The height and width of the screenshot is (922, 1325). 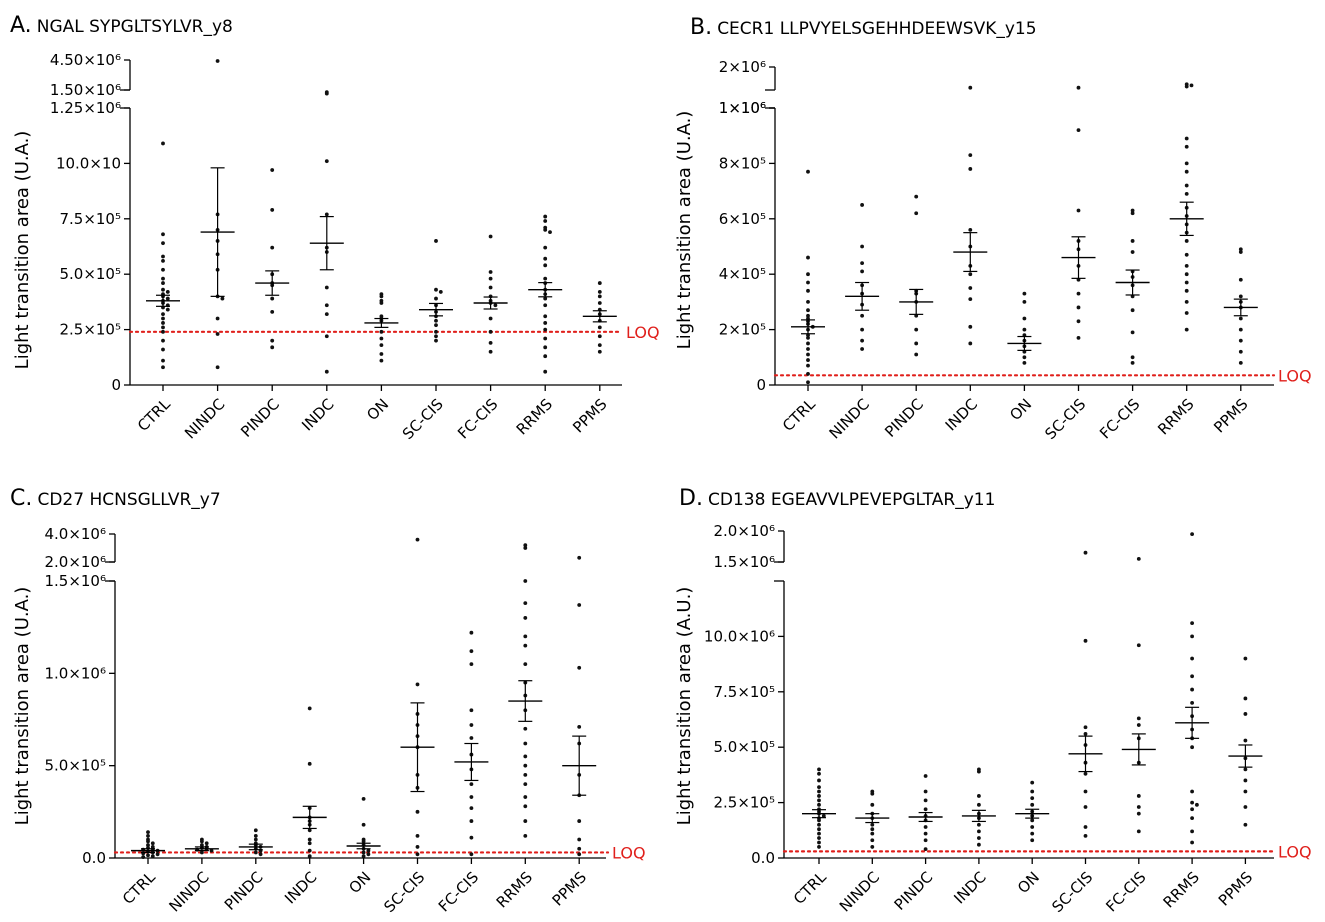 What do you see at coordinates (904, 418) in the screenshot?
I see `x-tick-label: PINDC` at bounding box center [904, 418].